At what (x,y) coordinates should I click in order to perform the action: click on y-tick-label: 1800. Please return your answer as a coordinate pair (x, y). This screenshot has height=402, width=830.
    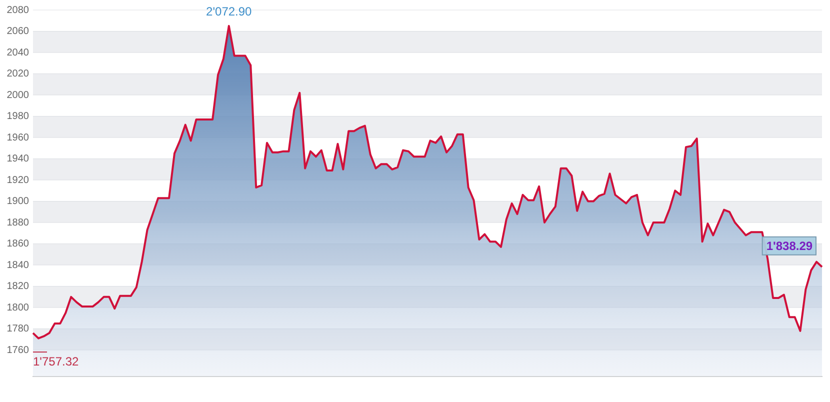
    Looking at the image, I should click on (18, 308).